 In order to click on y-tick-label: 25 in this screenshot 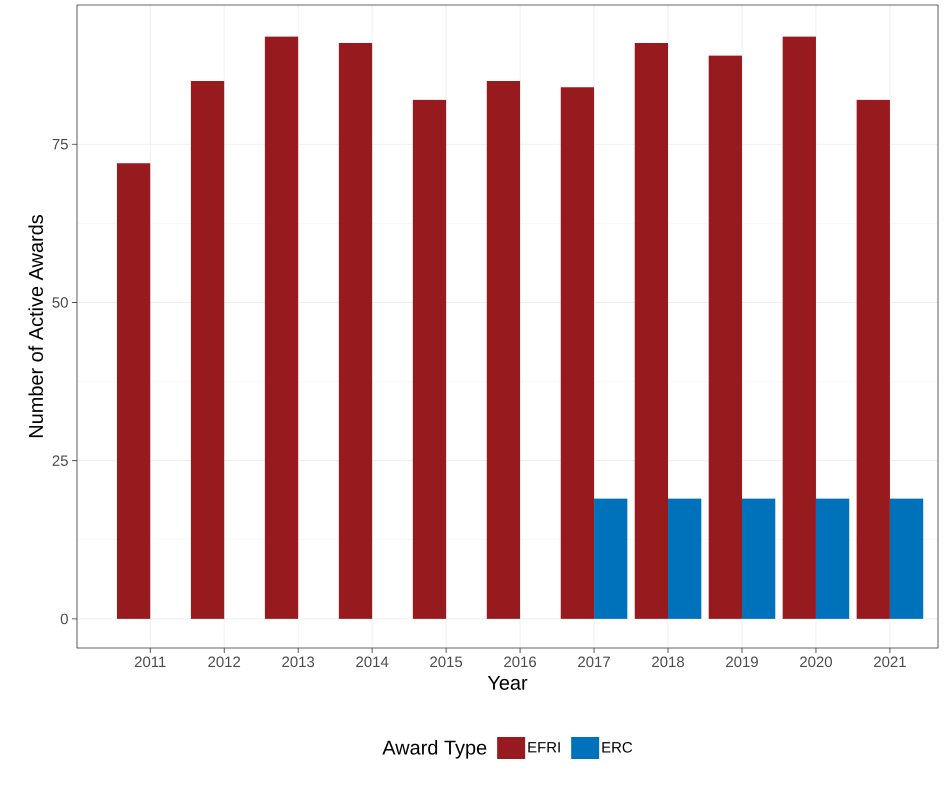, I will do `click(60, 460)`.